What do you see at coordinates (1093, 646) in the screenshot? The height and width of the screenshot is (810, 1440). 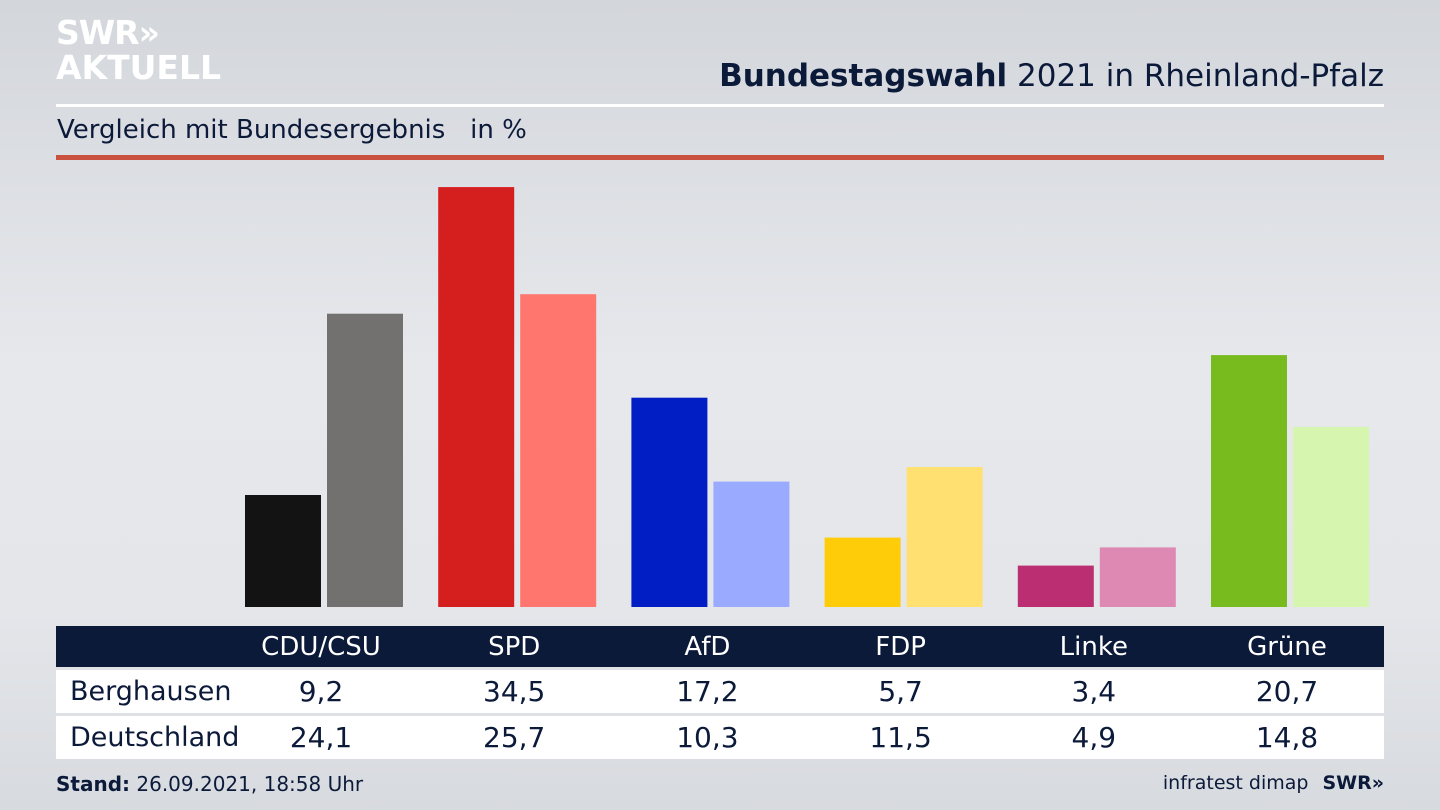 I see `column-header: Linke` at bounding box center [1093, 646].